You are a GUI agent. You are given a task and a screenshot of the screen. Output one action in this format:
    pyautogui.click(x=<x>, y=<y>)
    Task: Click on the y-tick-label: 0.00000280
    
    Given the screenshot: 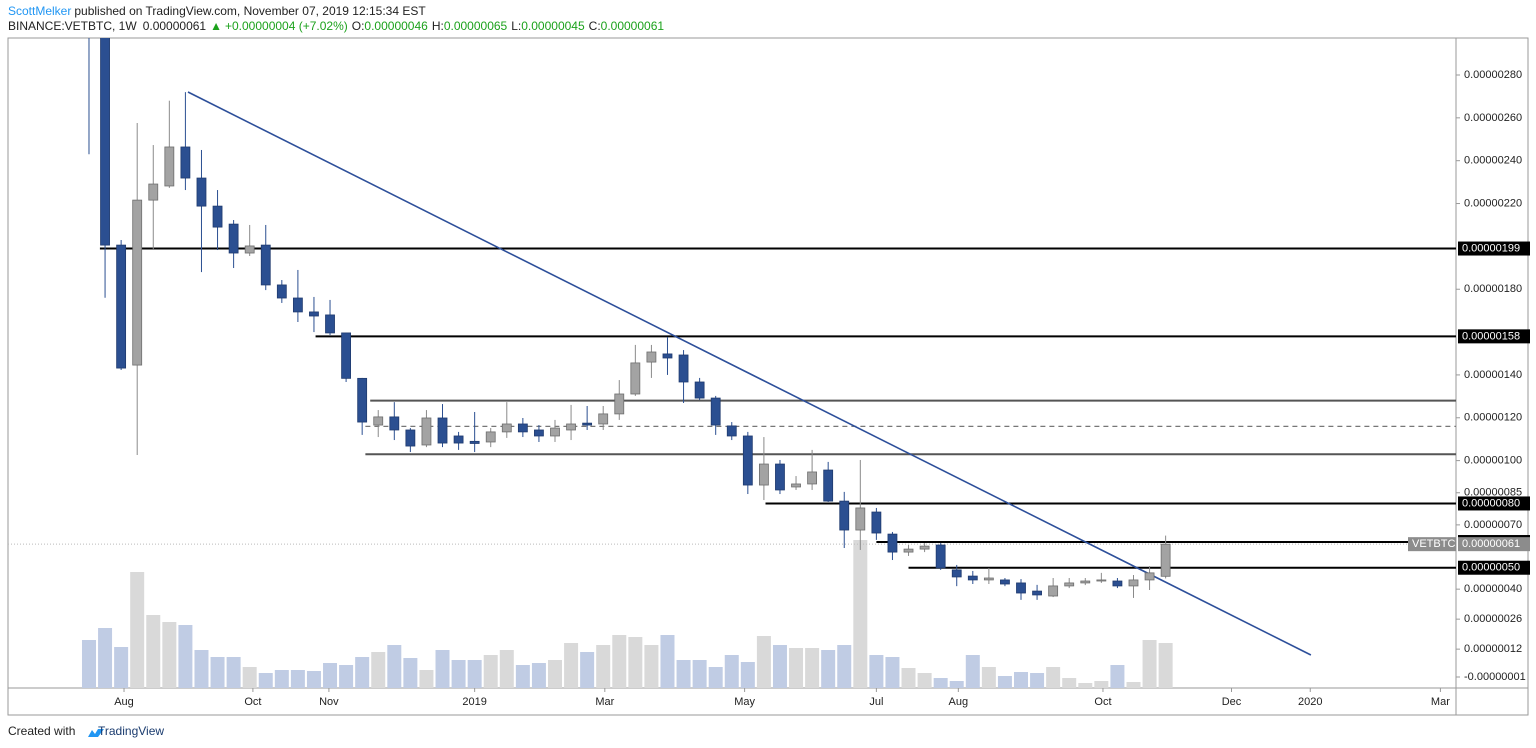 What is the action you would take?
    pyautogui.click(x=1493, y=75)
    